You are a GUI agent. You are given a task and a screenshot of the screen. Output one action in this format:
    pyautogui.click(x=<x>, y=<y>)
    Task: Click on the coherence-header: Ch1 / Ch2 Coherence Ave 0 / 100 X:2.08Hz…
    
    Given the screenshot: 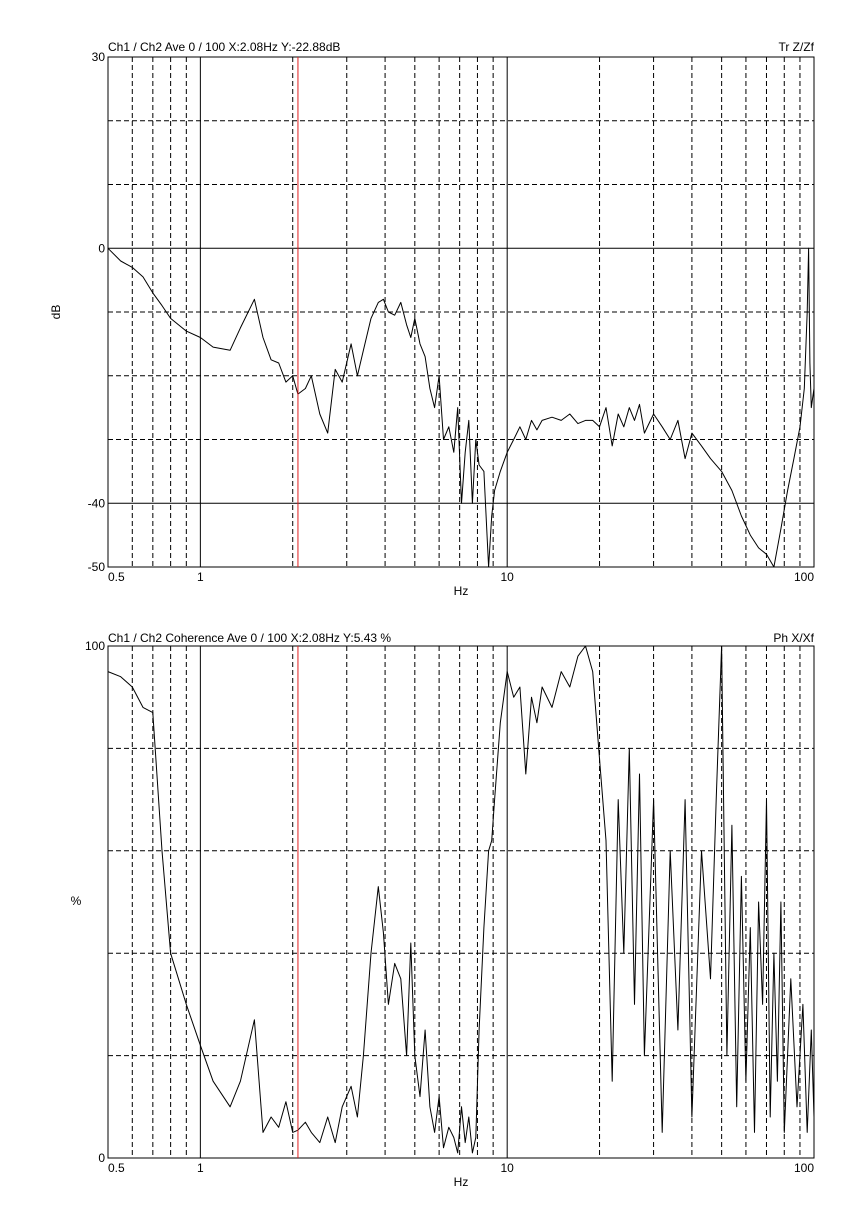 What is the action you would take?
    pyautogui.click(x=249, y=638)
    